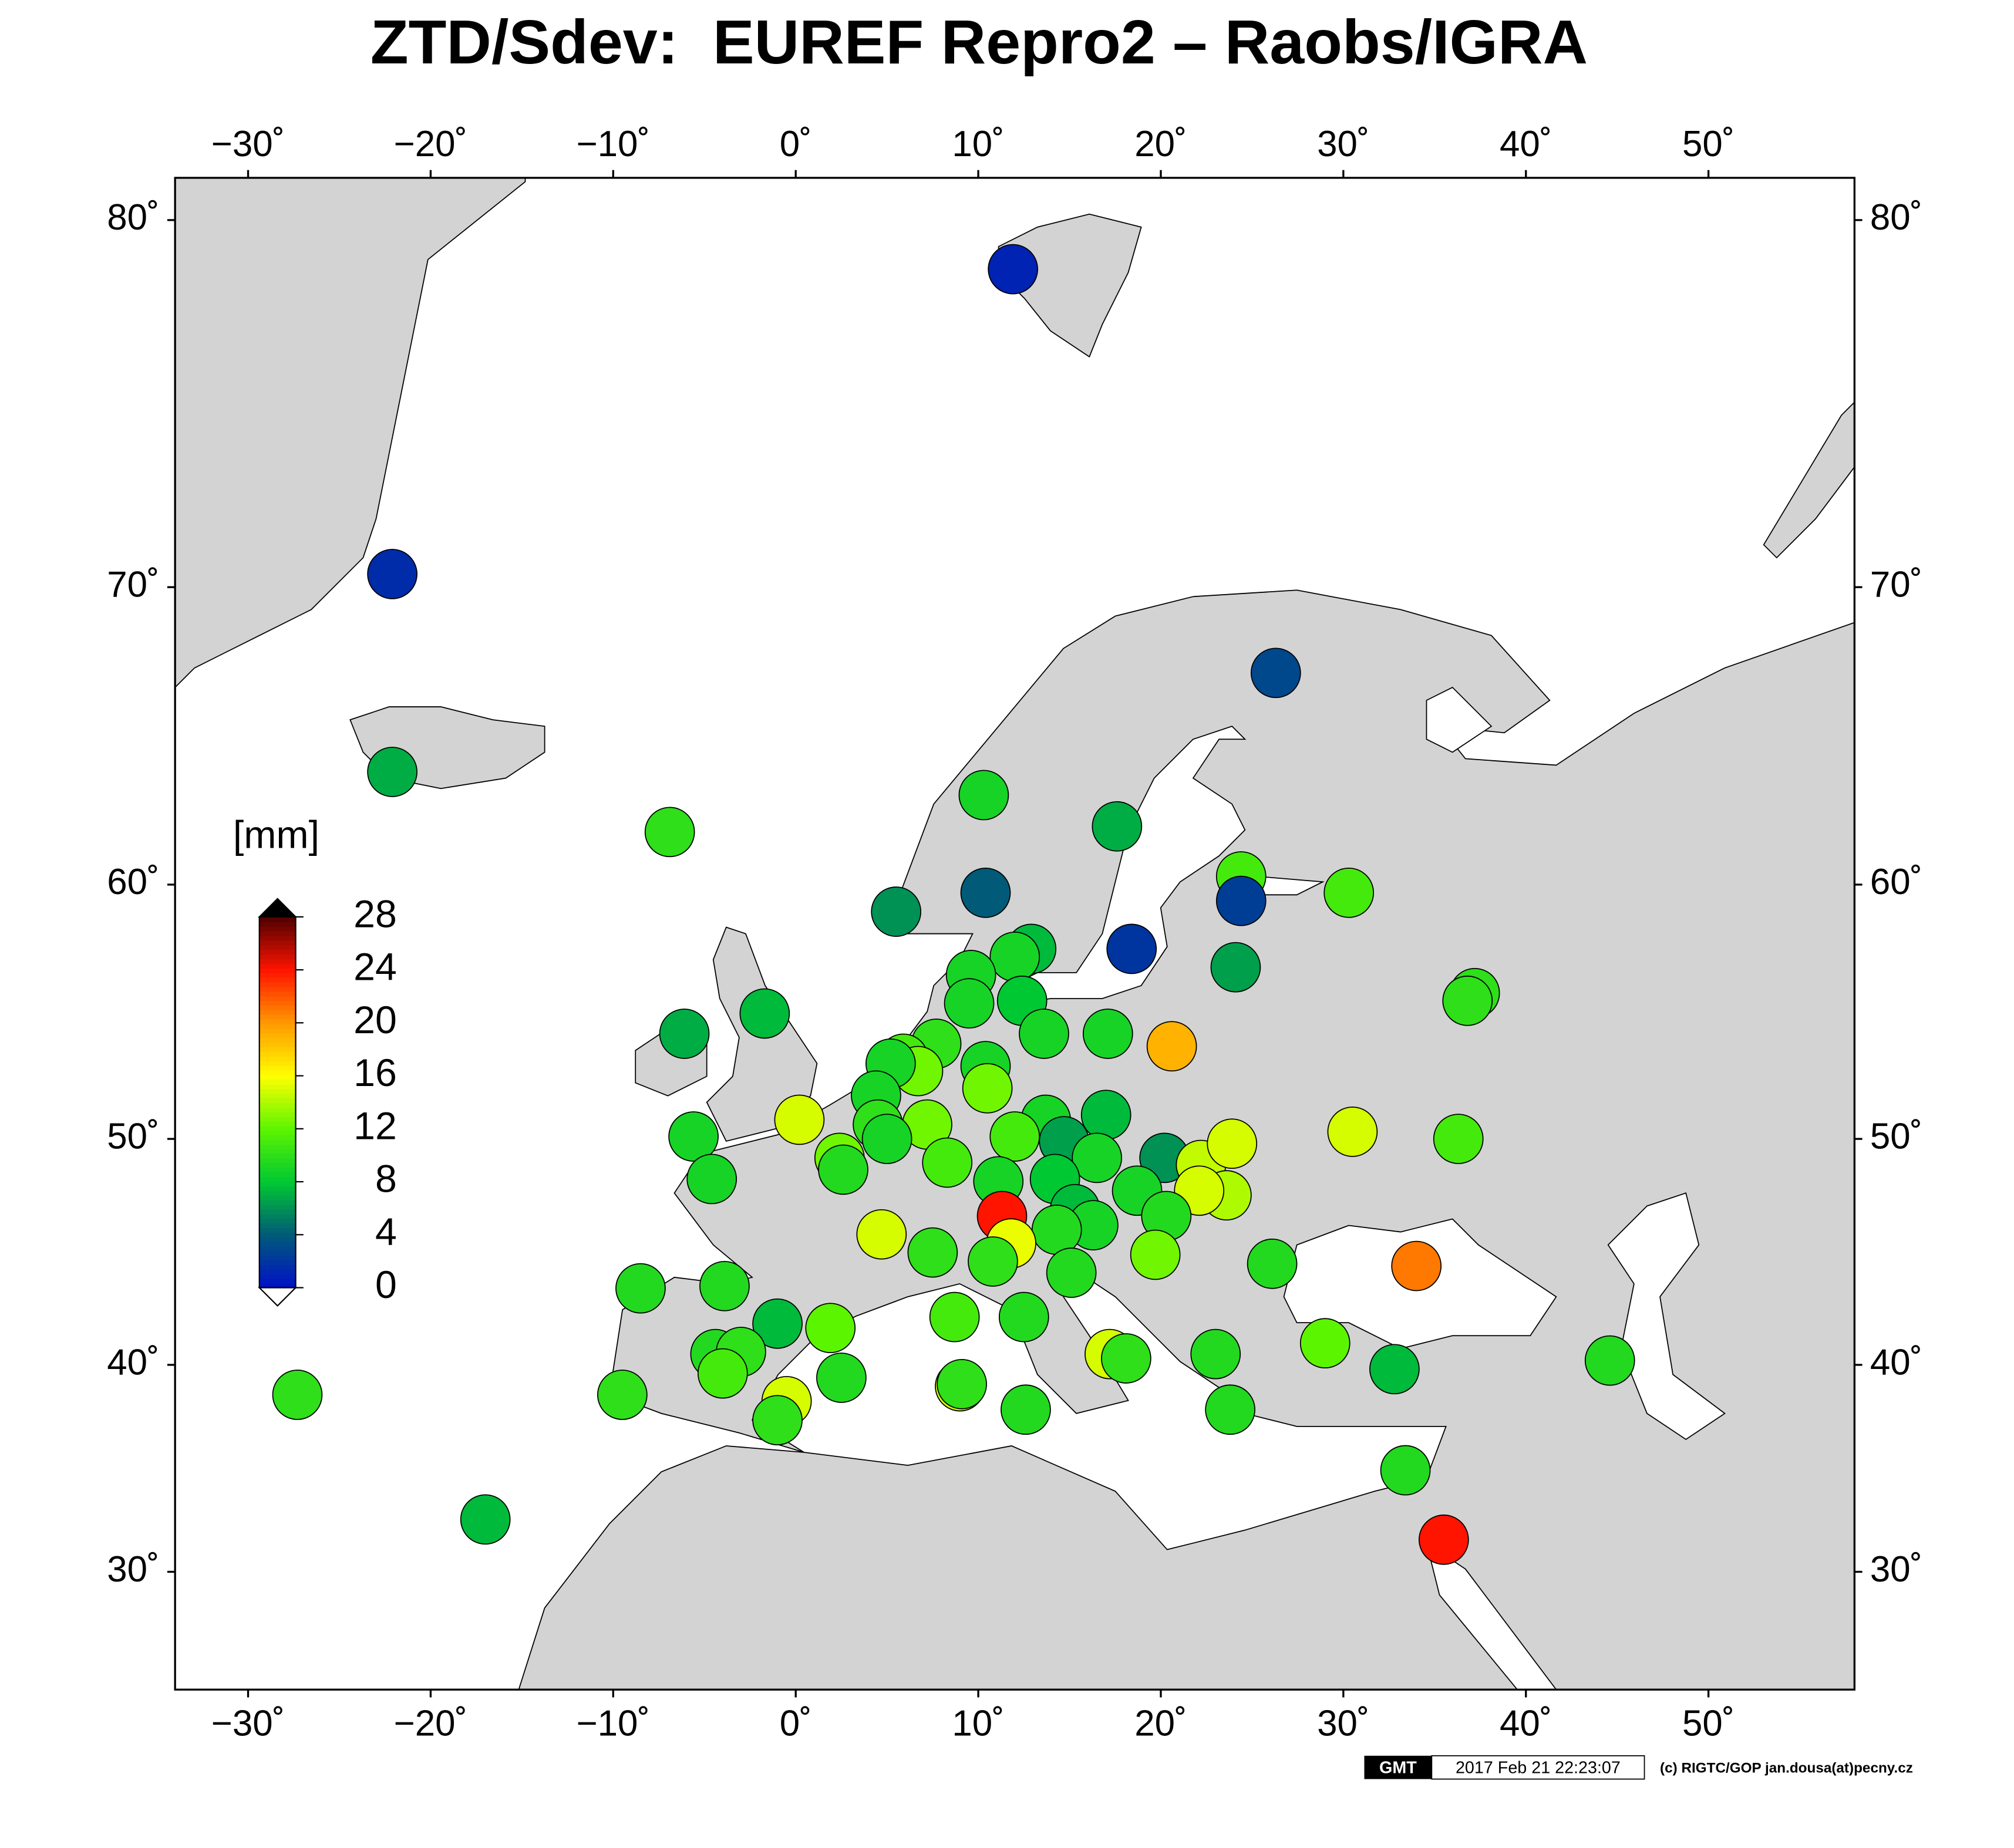 The image size is (2014, 1848). I want to click on colorbar-under, so click(278, 1297).